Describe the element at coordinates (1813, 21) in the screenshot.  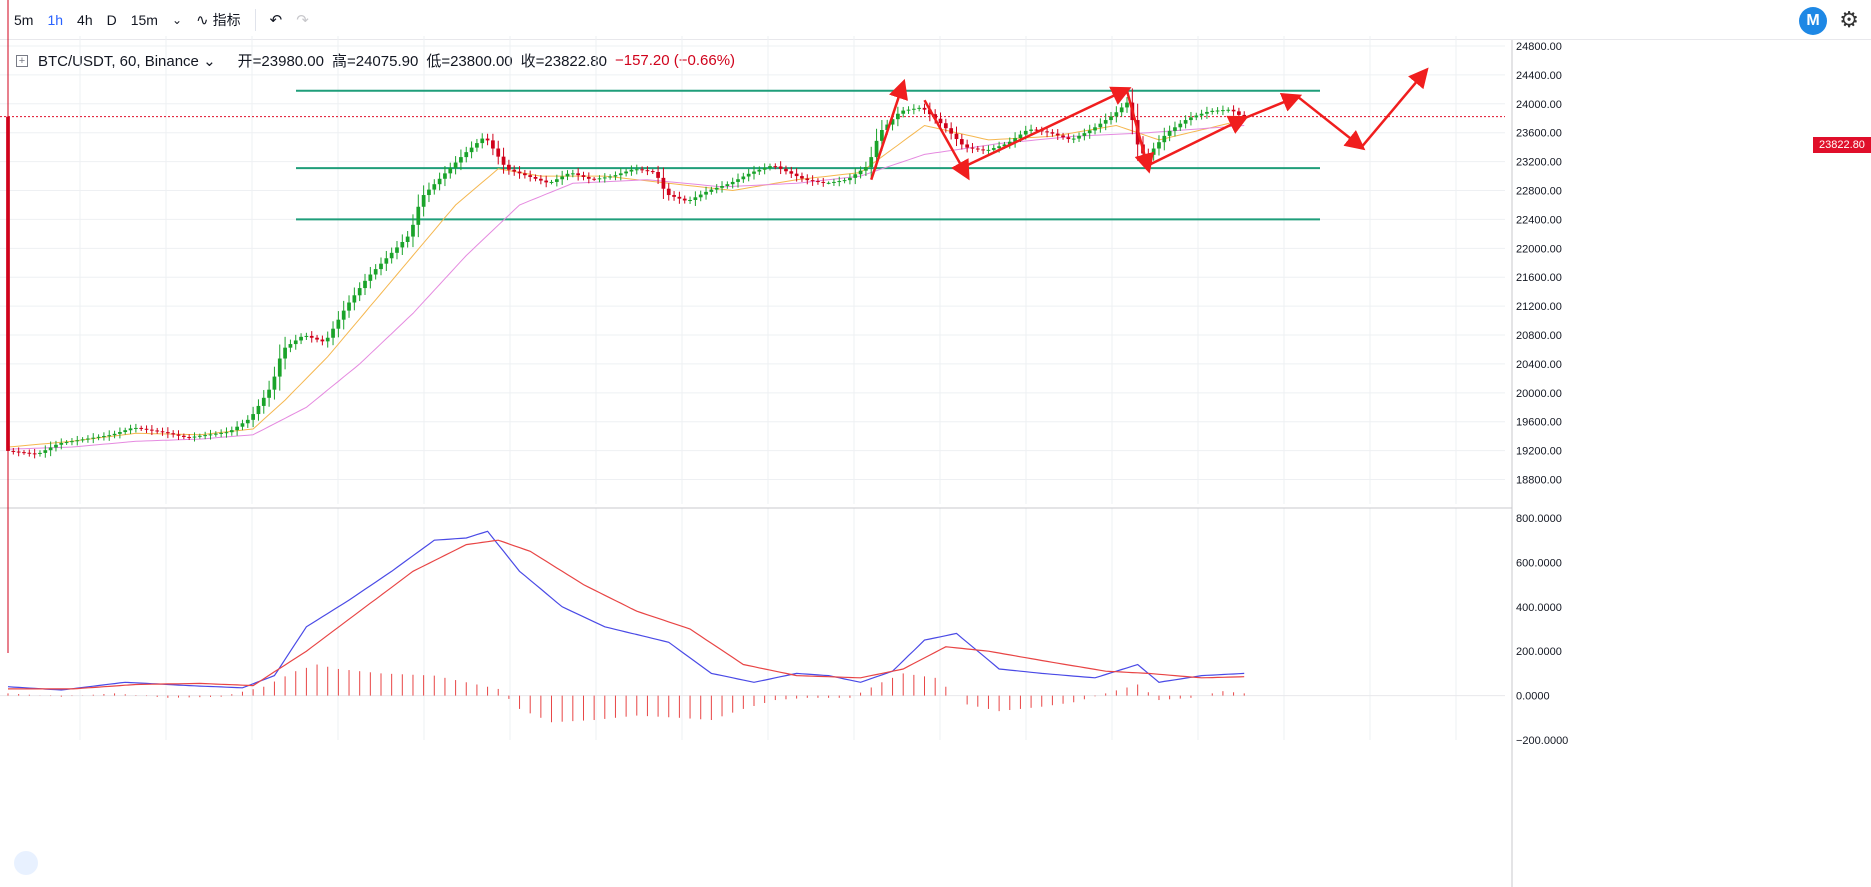
I see `brand-logo-icon: M` at that location.